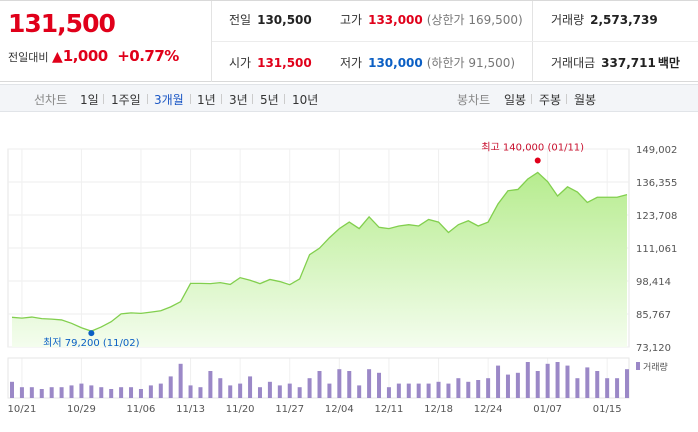 The width and height of the screenshot is (698, 432). What do you see at coordinates (270, 63) in the screenshot?
I see `open-price: 시가 131,500` at bounding box center [270, 63].